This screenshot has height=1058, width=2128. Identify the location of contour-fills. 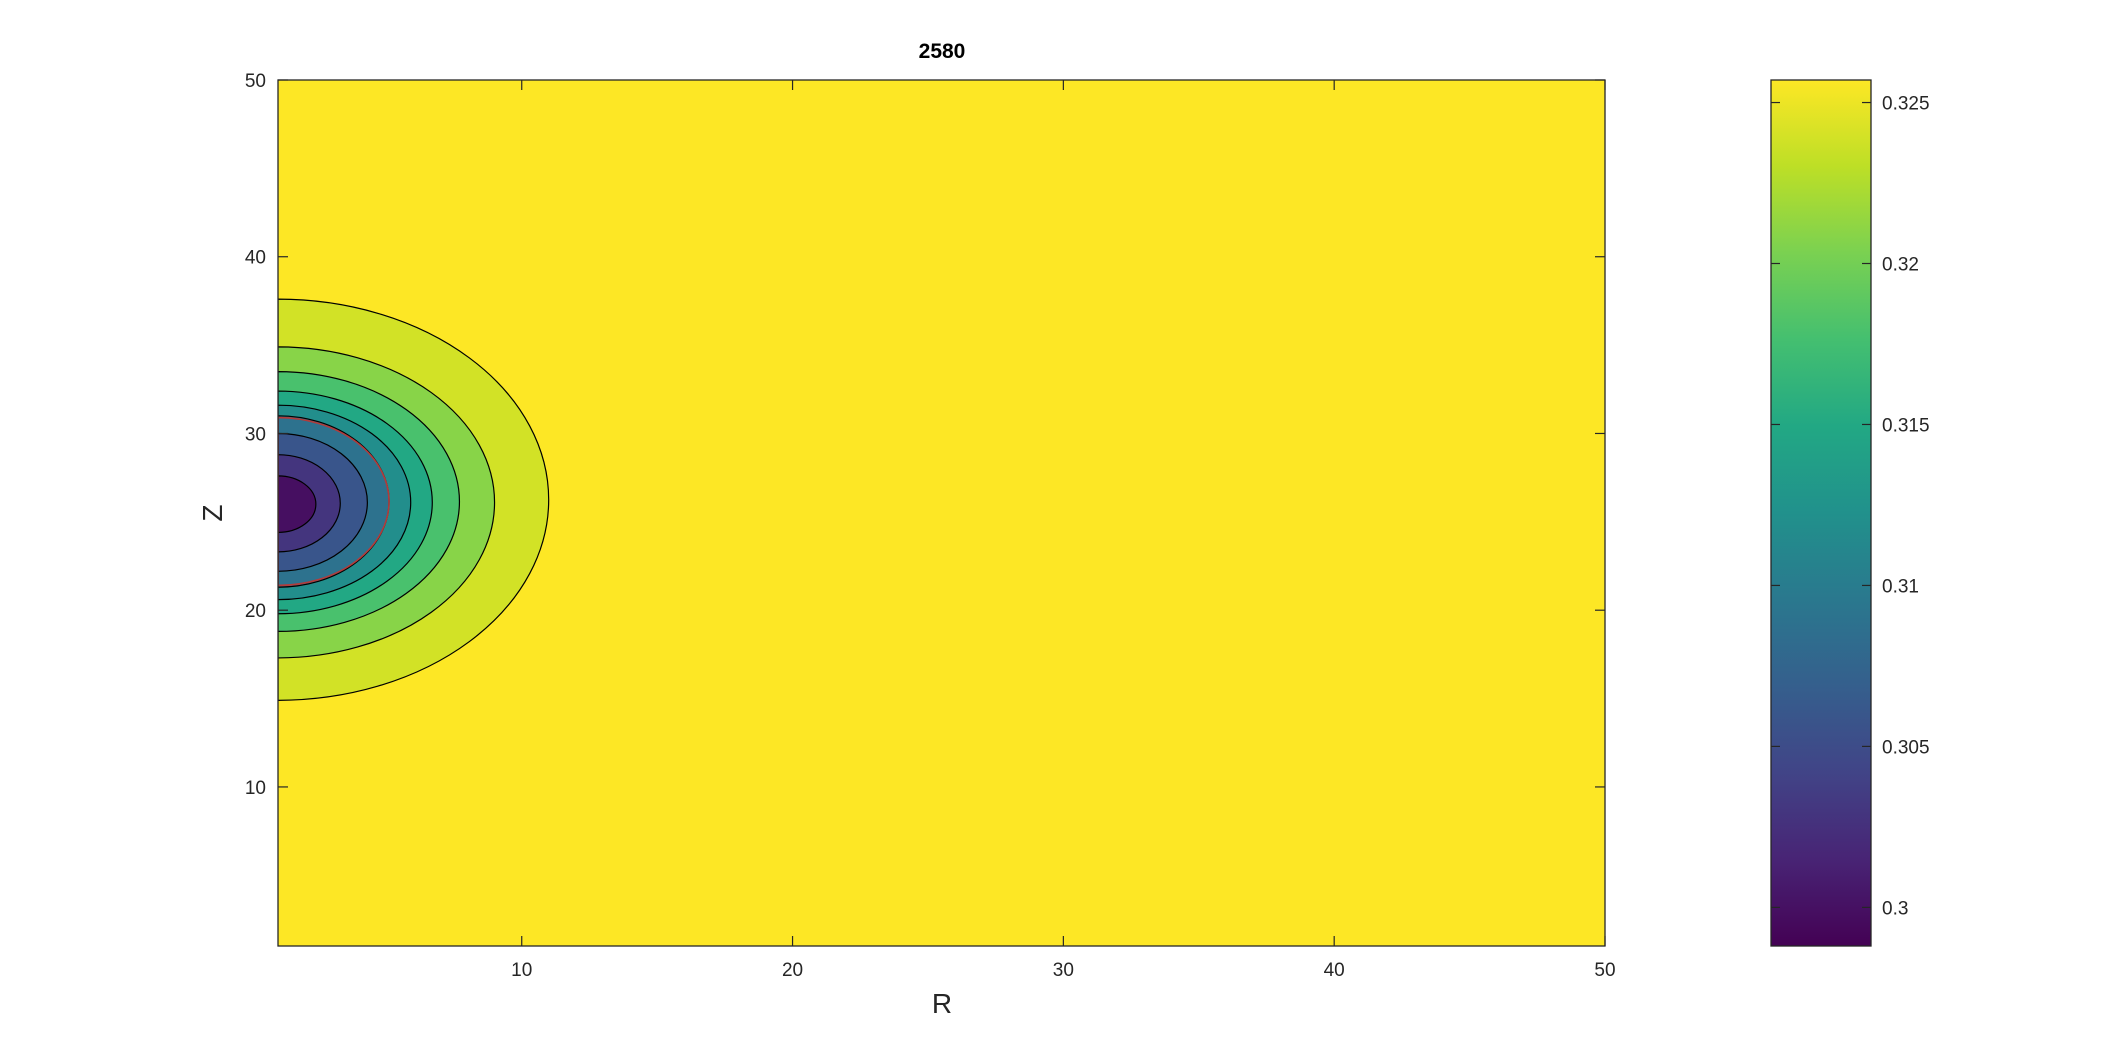
(414, 499).